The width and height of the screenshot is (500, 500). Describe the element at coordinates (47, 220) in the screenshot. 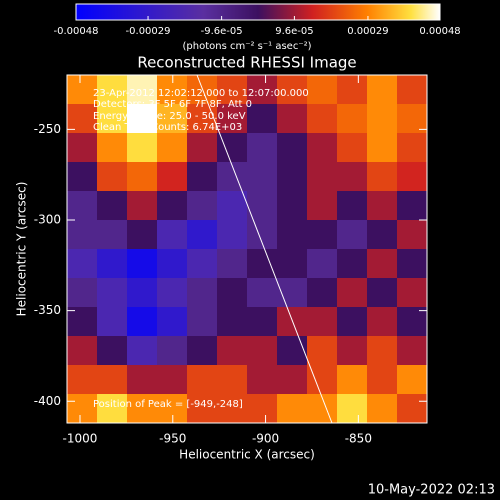

I see `y-tick-label: -300` at that location.